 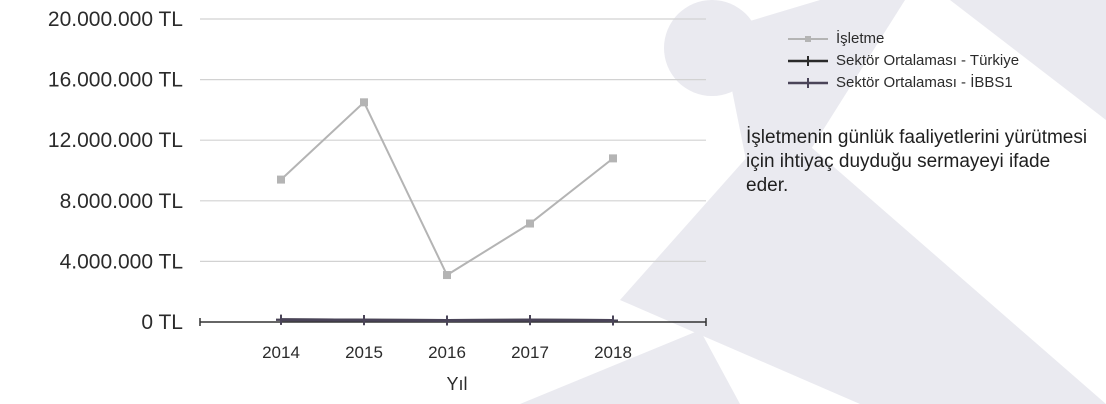 I want to click on series-line, so click(x=447, y=188).